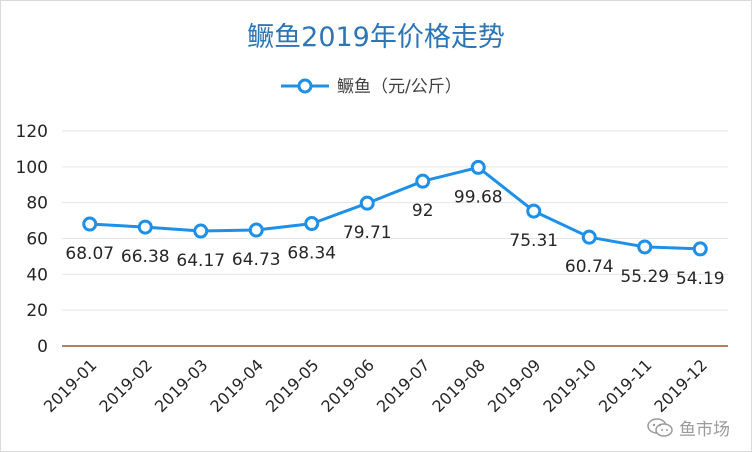  I want to click on watermark: 鱼市场, so click(688, 427).